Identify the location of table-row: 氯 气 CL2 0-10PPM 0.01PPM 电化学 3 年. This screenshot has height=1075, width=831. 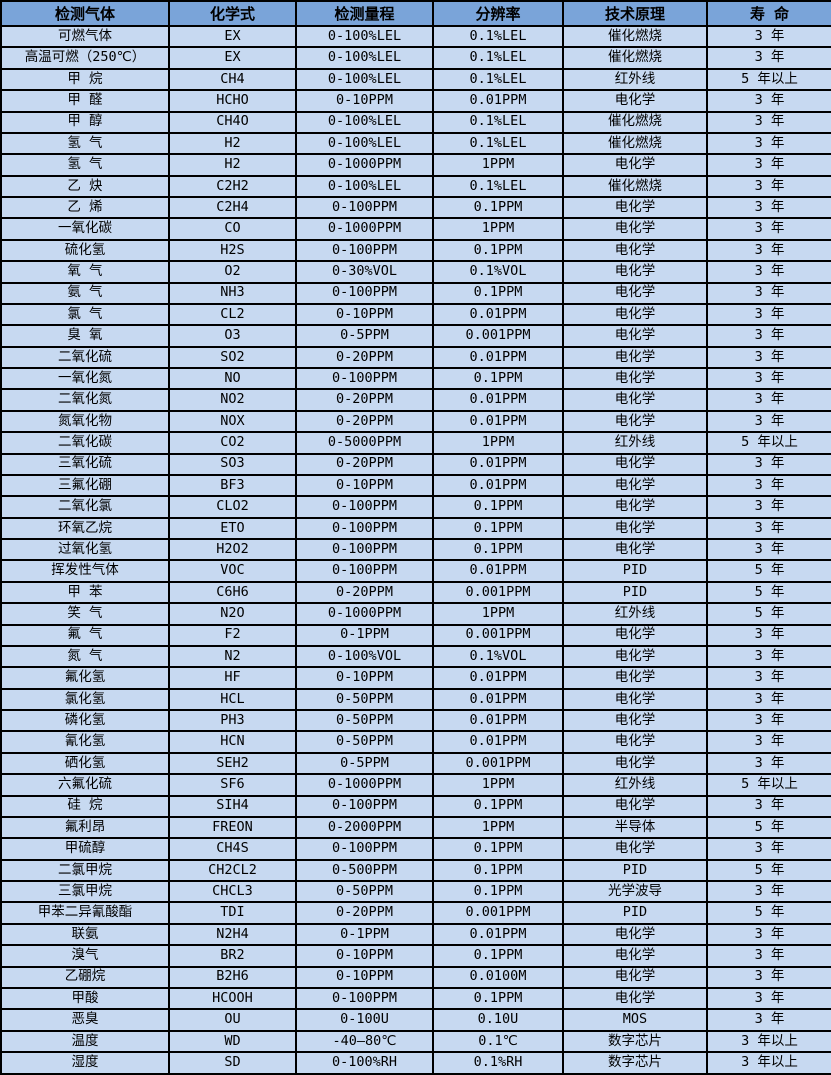
(415, 314).